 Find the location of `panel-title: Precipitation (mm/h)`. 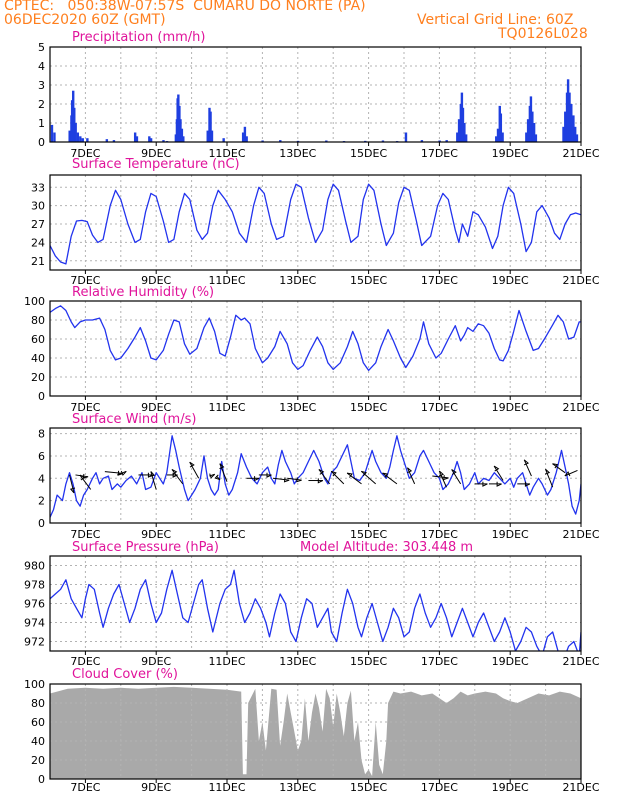

panel-title: Precipitation (mm/h) is located at coordinates (138, 37).